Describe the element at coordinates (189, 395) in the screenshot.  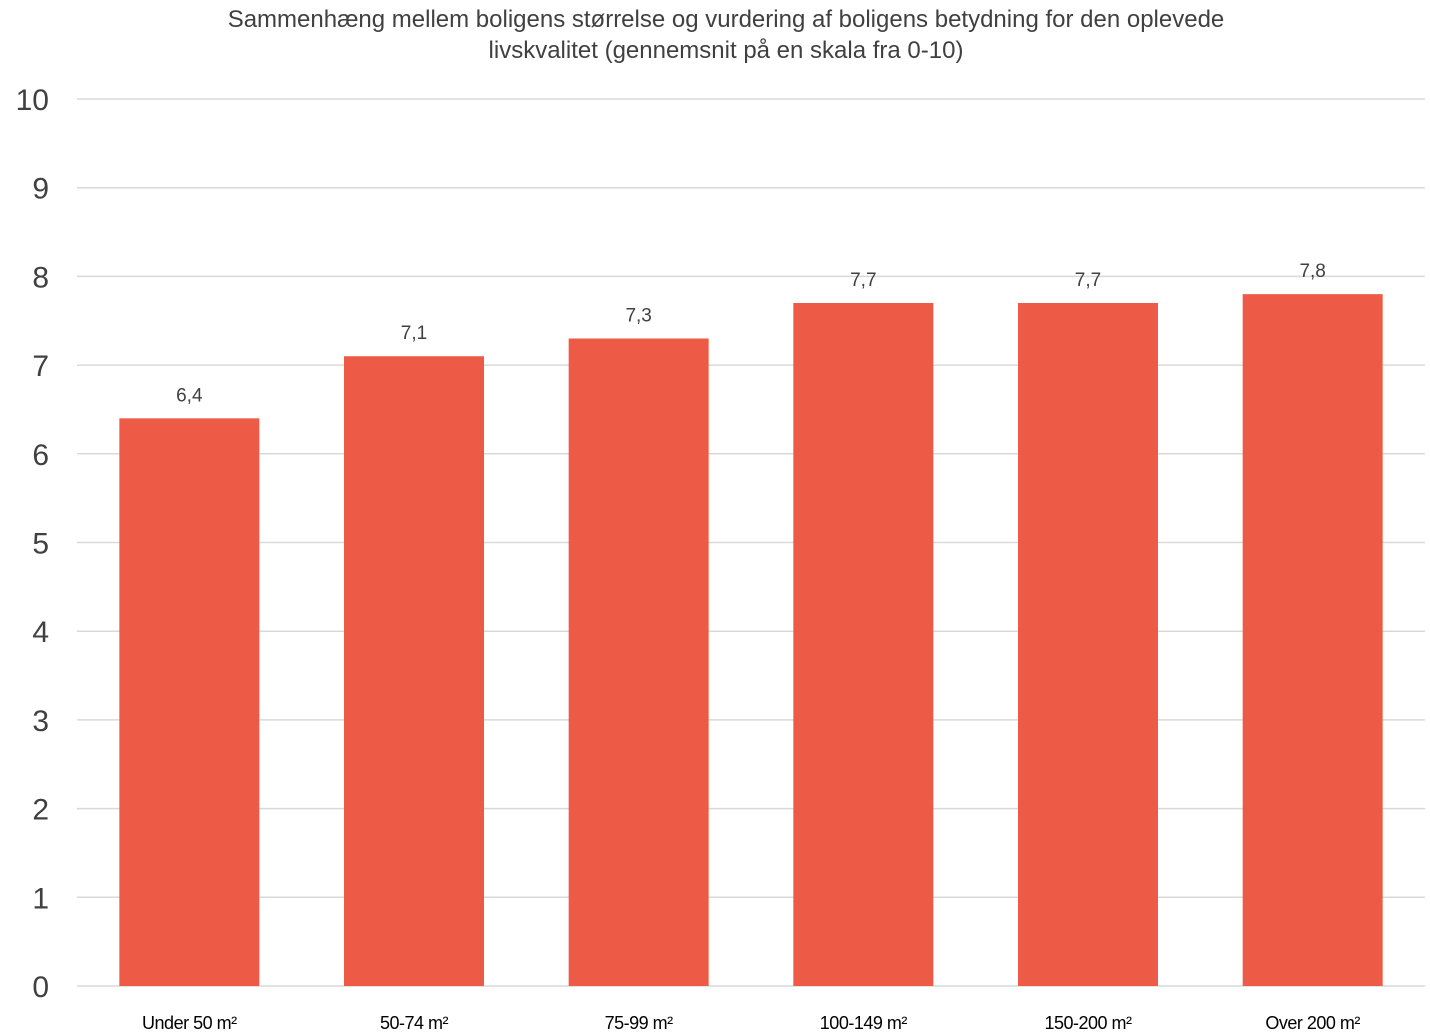
I see `data-label: 6,4` at that location.